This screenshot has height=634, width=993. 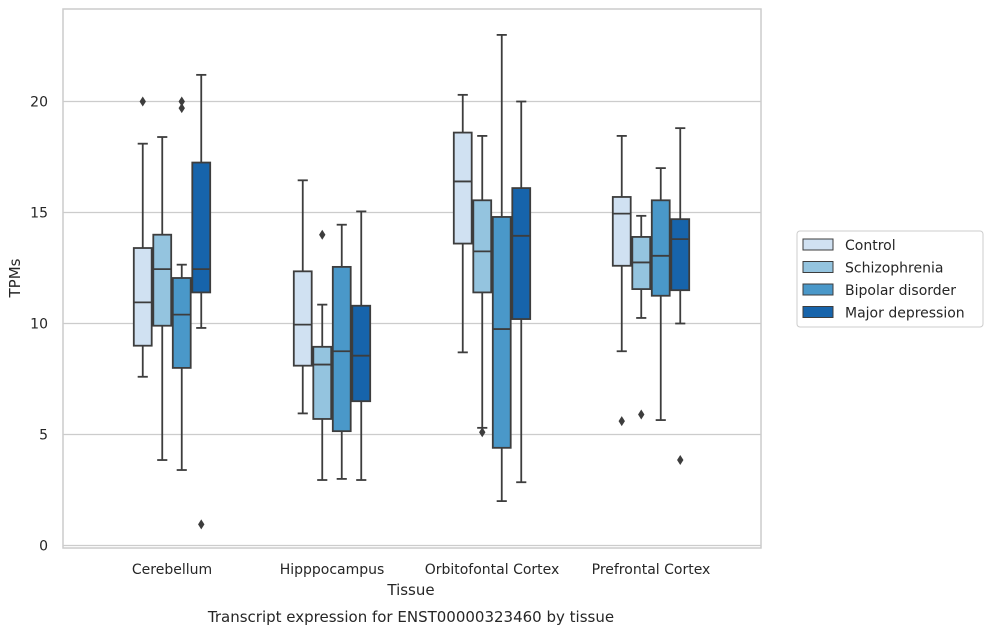 What do you see at coordinates (900, 291) in the screenshot?
I see `legend-label: Bipolar disorder` at bounding box center [900, 291].